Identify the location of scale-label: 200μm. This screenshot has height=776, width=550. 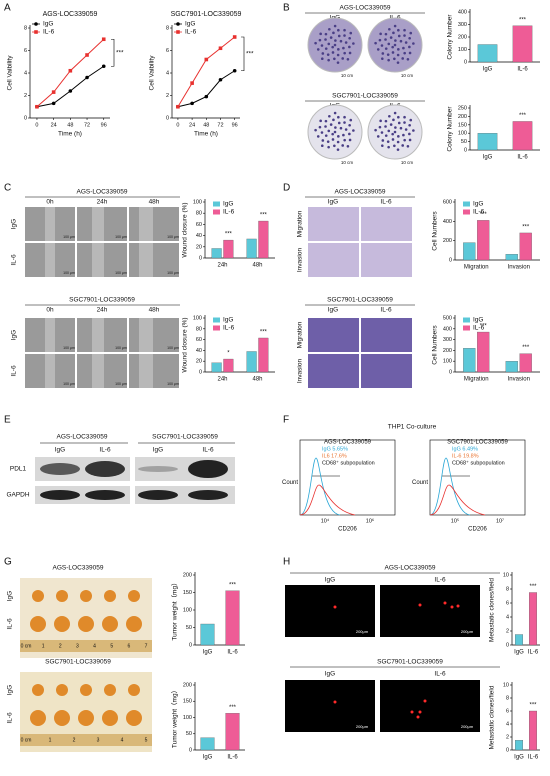
(362, 631).